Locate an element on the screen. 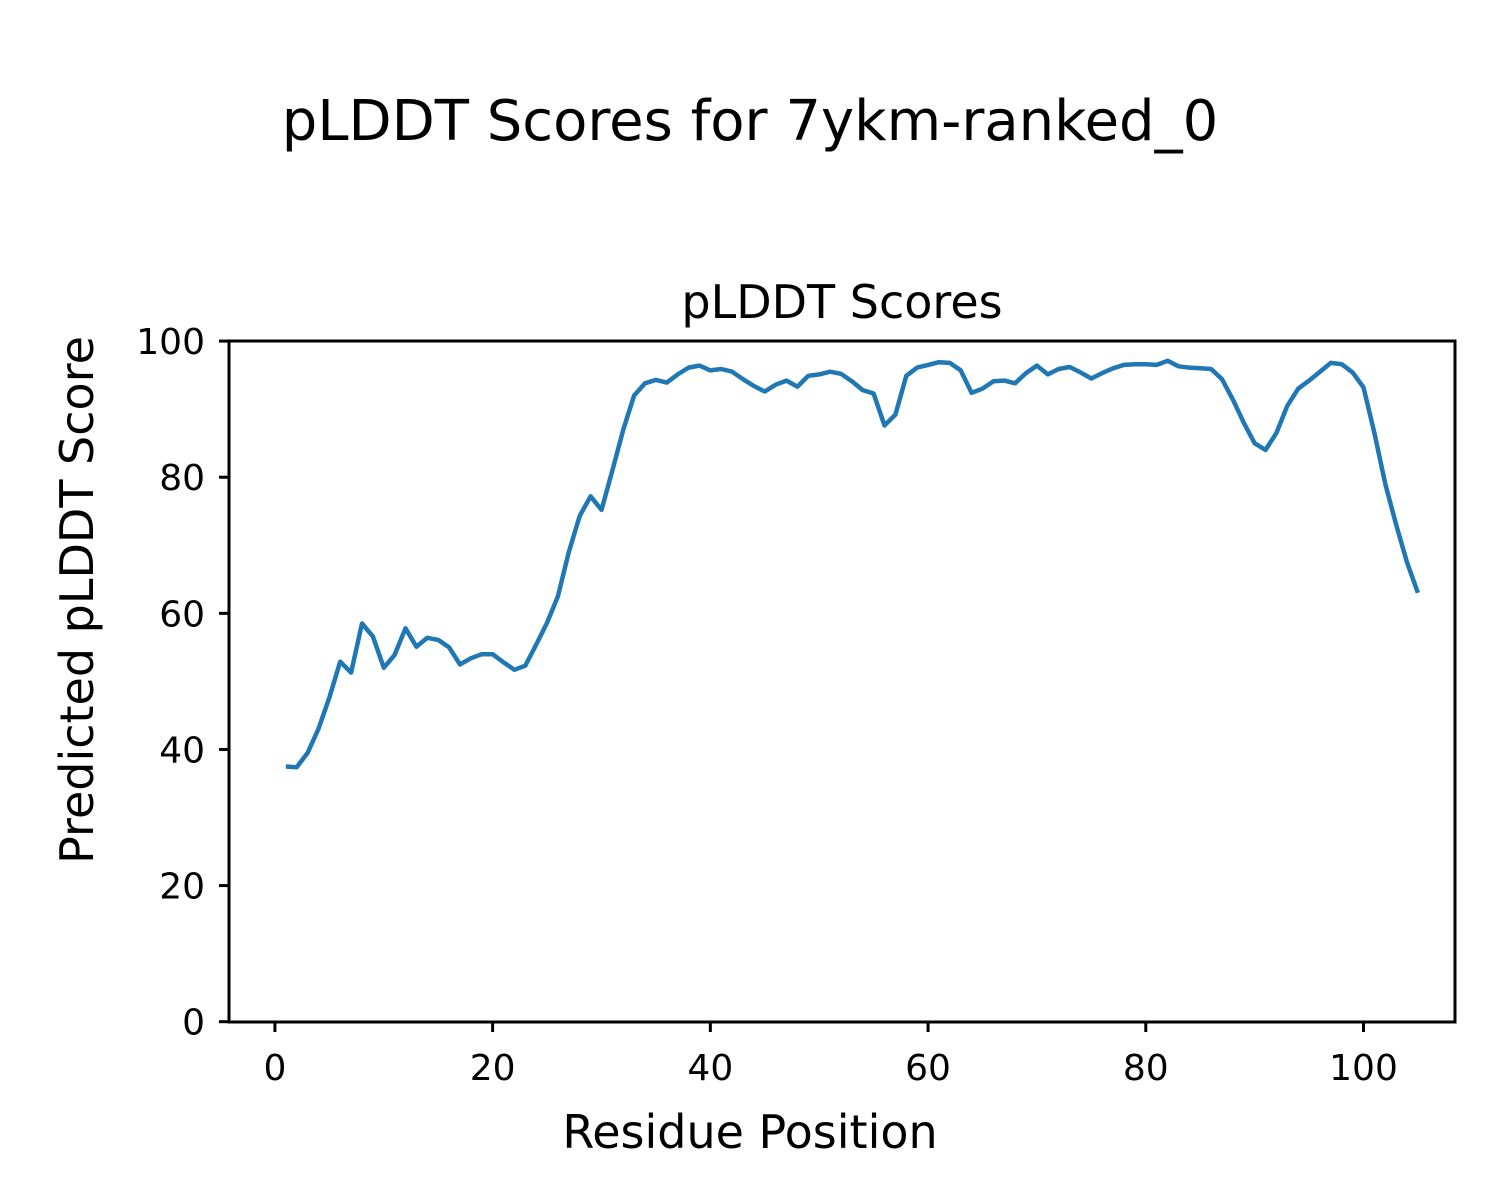 The width and height of the screenshot is (1500, 1204). y-tick-label: 20 is located at coordinates (182, 887).